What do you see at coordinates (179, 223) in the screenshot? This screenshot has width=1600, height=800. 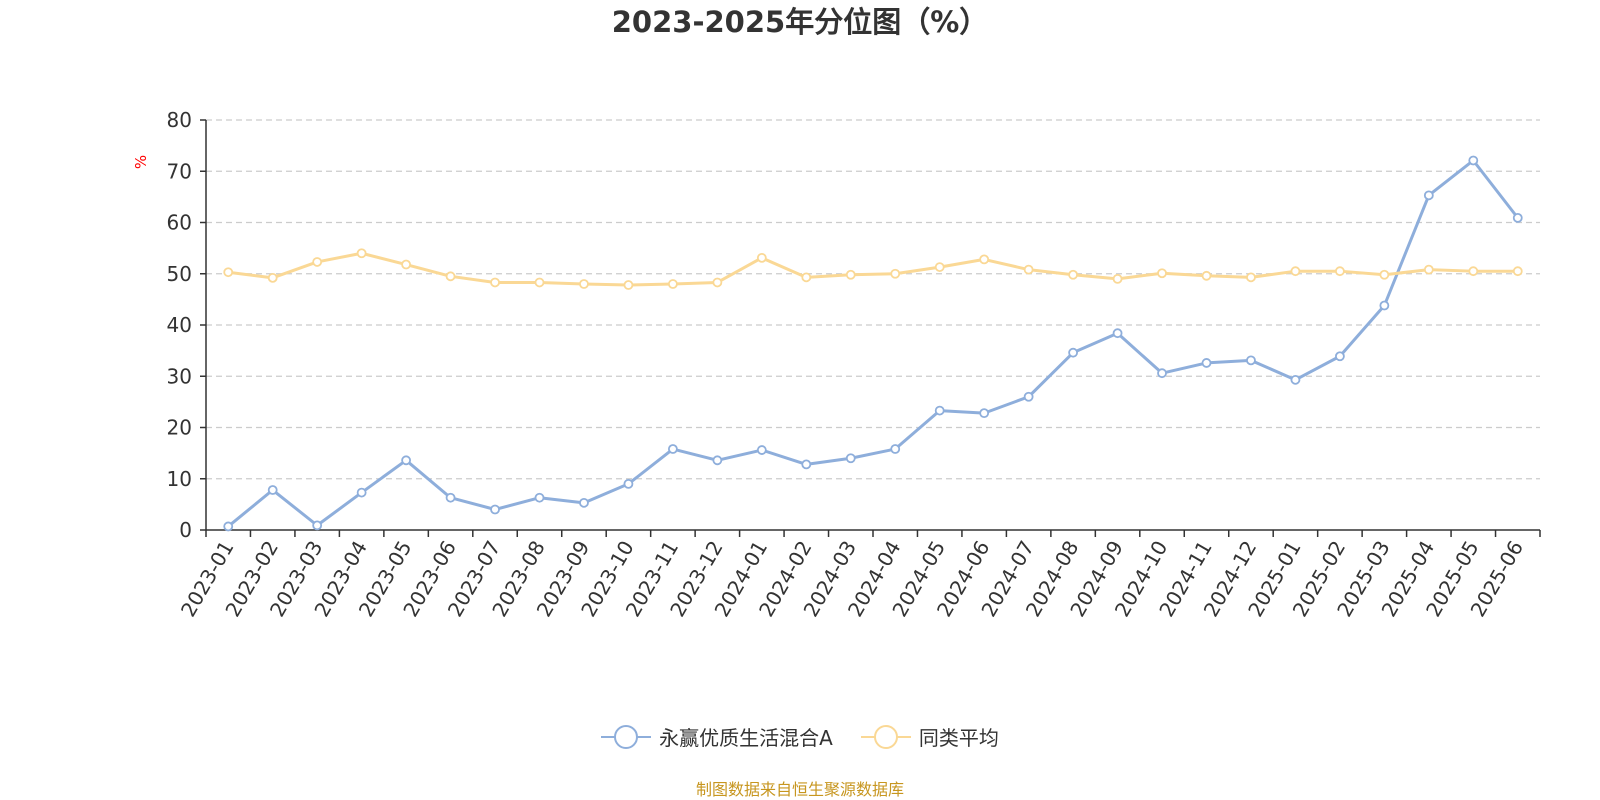 I see `y-tick-label: 60` at bounding box center [179, 223].